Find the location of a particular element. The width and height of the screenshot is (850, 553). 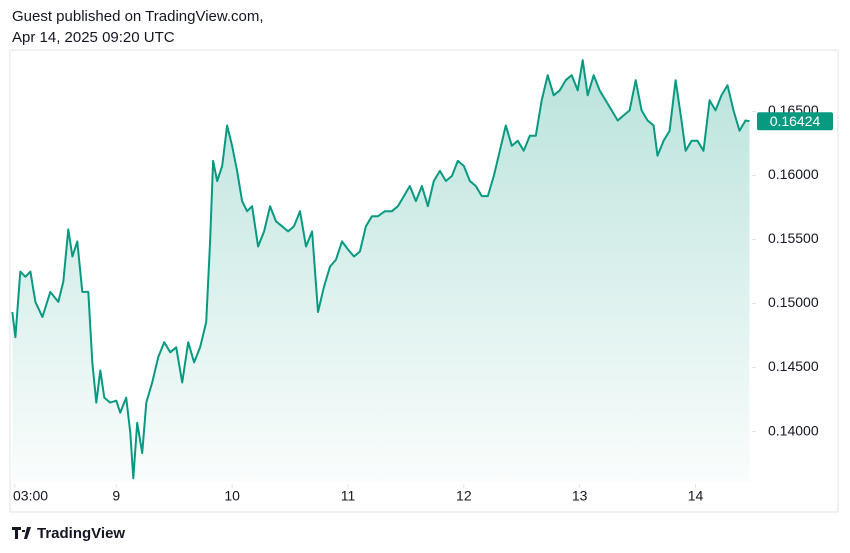

last-price-label: 0.16424 is located at coordinates (795, 121).